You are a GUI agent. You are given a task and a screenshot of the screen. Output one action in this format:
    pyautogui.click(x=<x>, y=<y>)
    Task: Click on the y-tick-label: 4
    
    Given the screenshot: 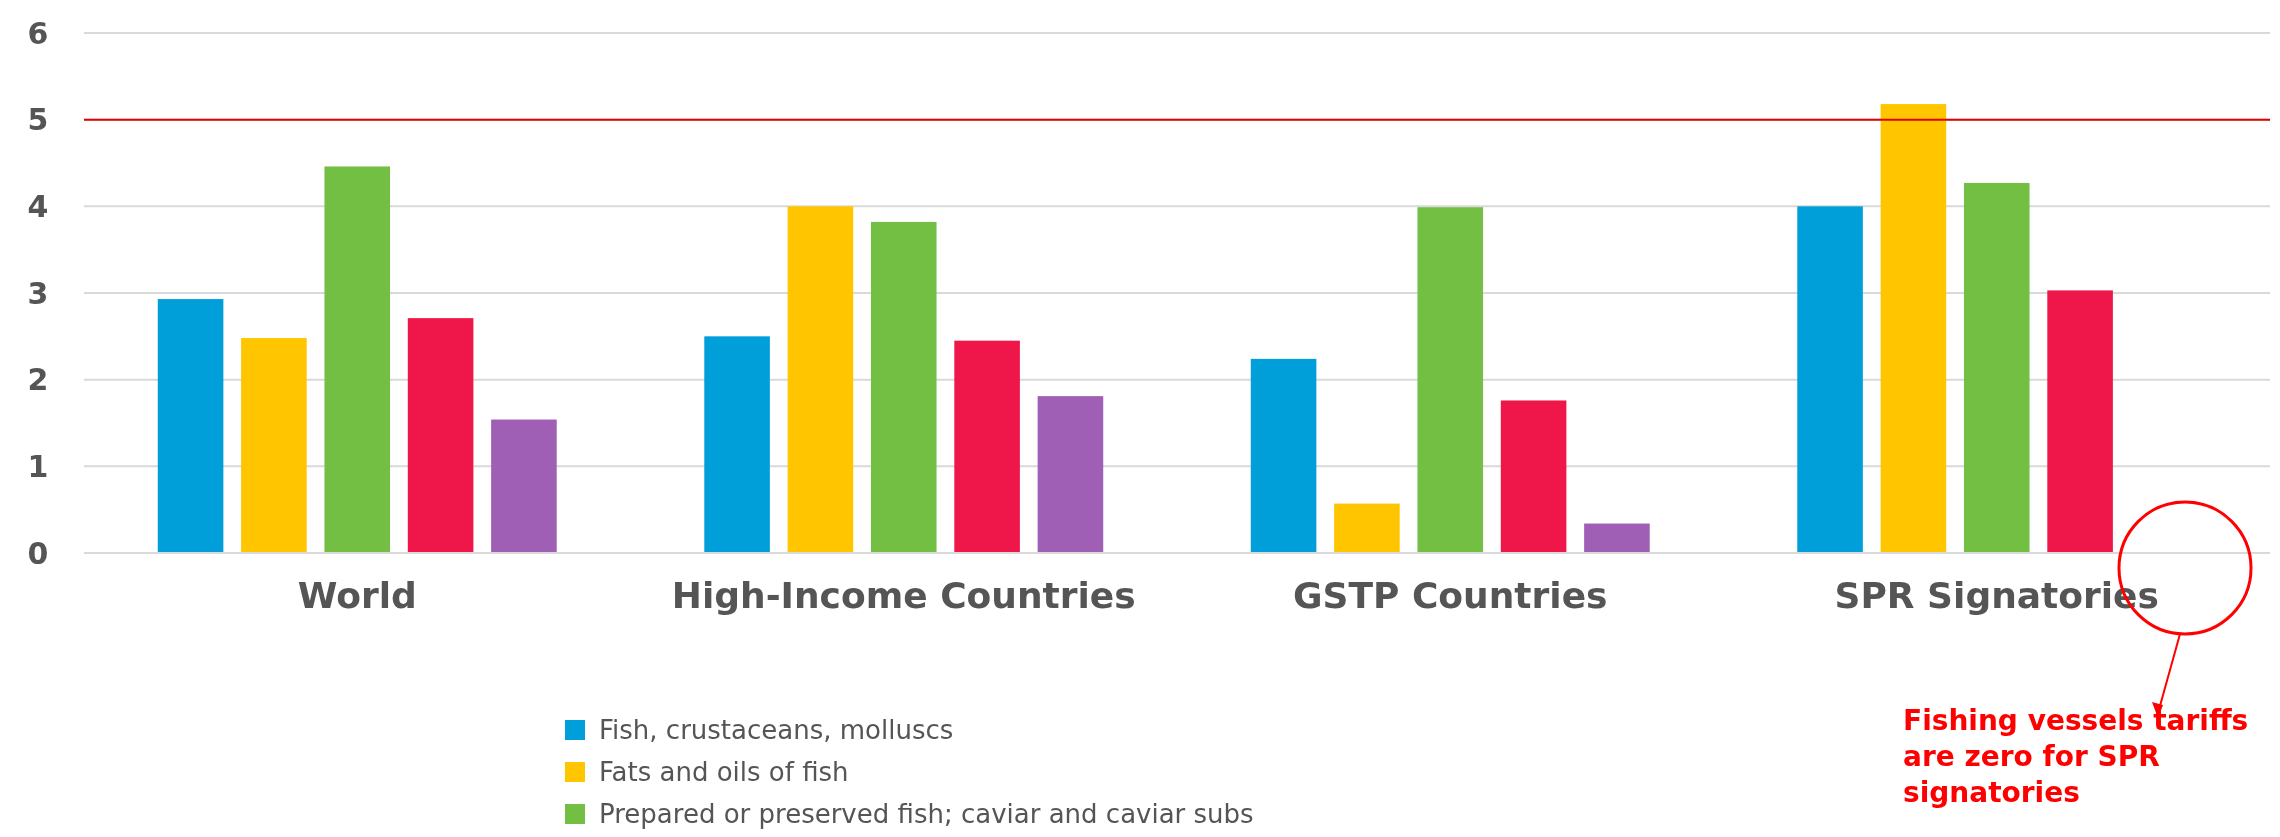 What is the action you would take?
    pyautogui.click(x=38, y=206)
    